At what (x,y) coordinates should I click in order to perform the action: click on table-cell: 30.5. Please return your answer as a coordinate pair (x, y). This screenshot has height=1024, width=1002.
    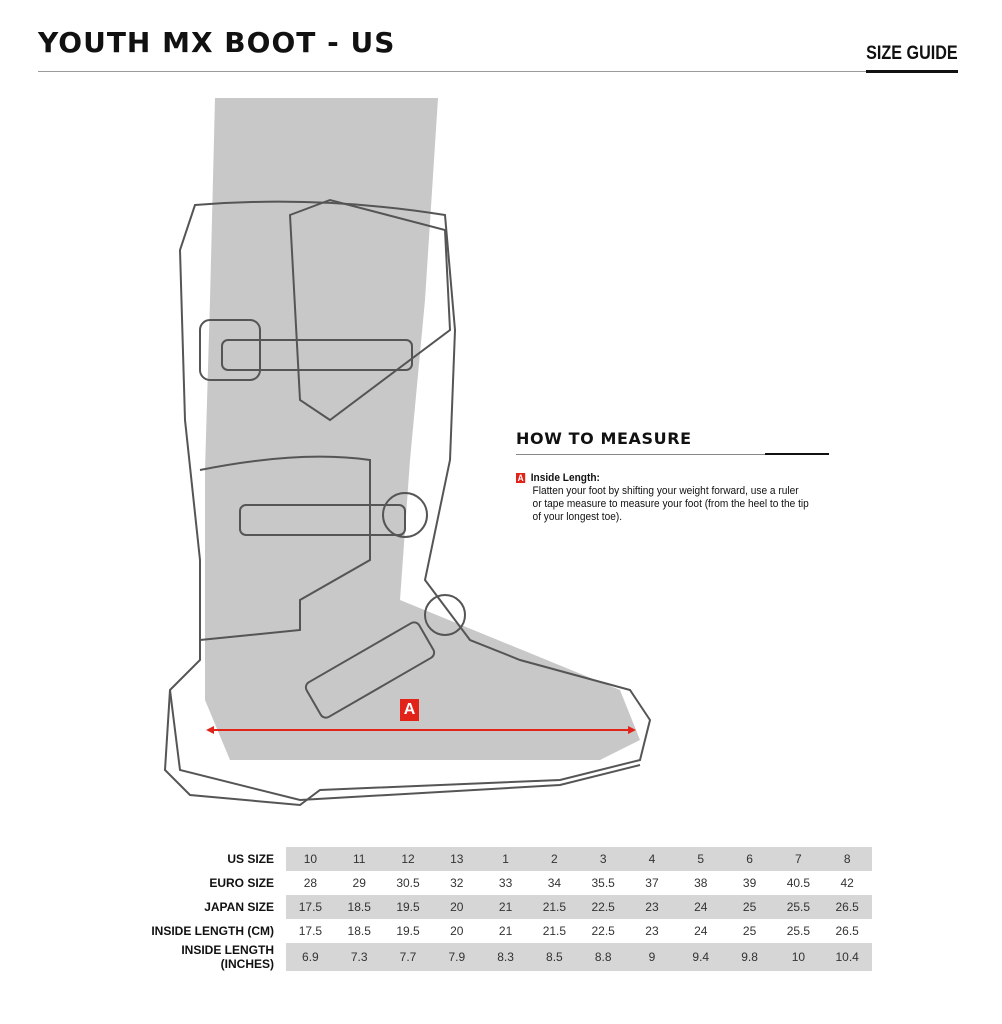
    Looking at the image, I should click on (408, 883).